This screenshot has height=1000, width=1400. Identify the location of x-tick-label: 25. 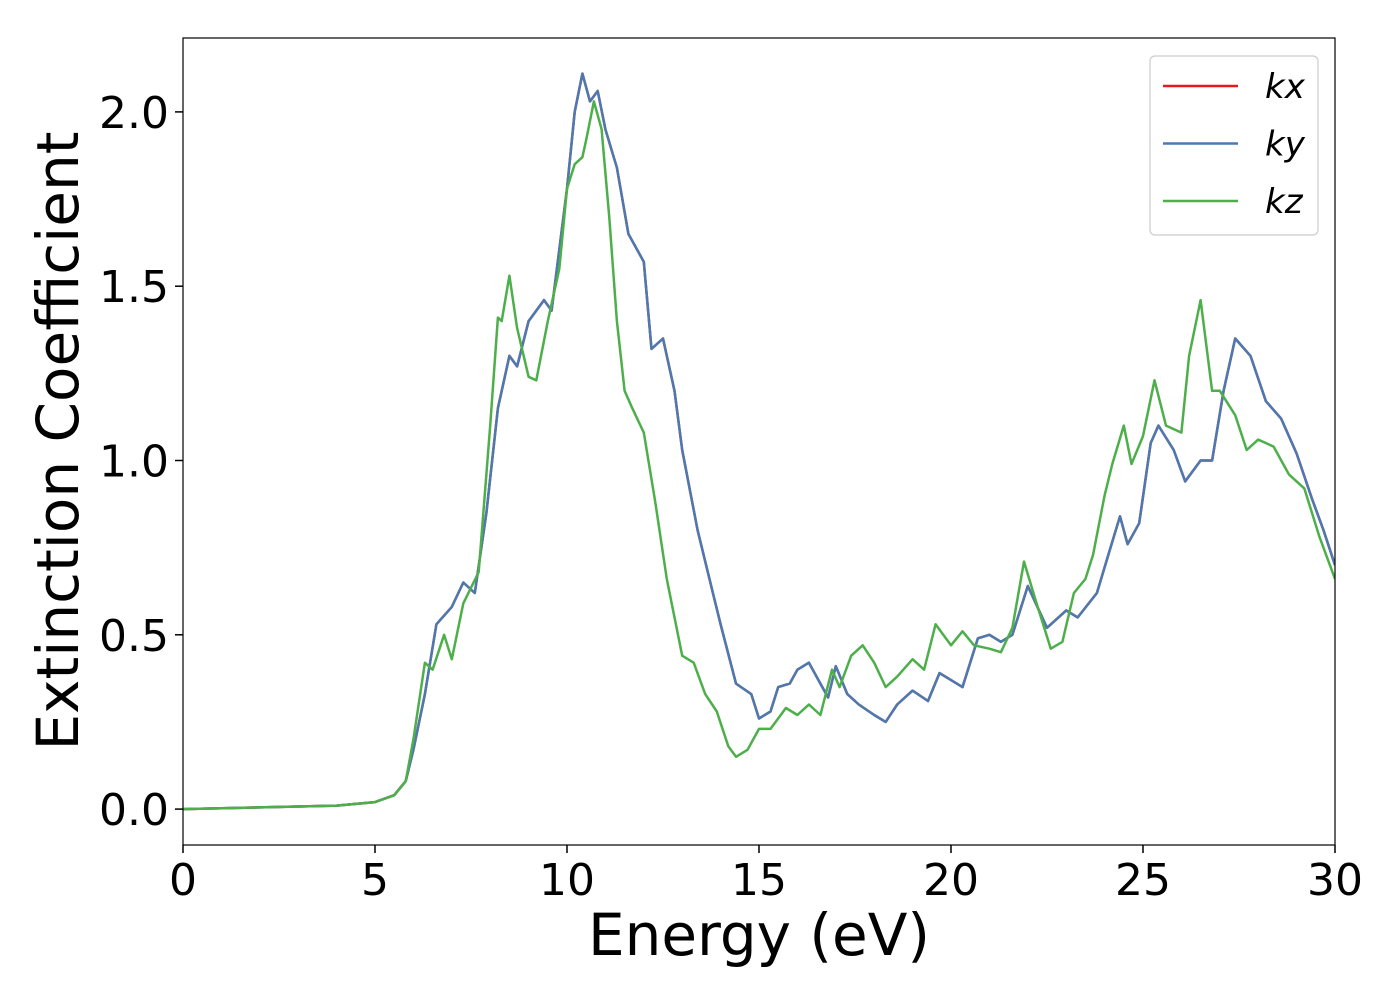
(1143, 880).